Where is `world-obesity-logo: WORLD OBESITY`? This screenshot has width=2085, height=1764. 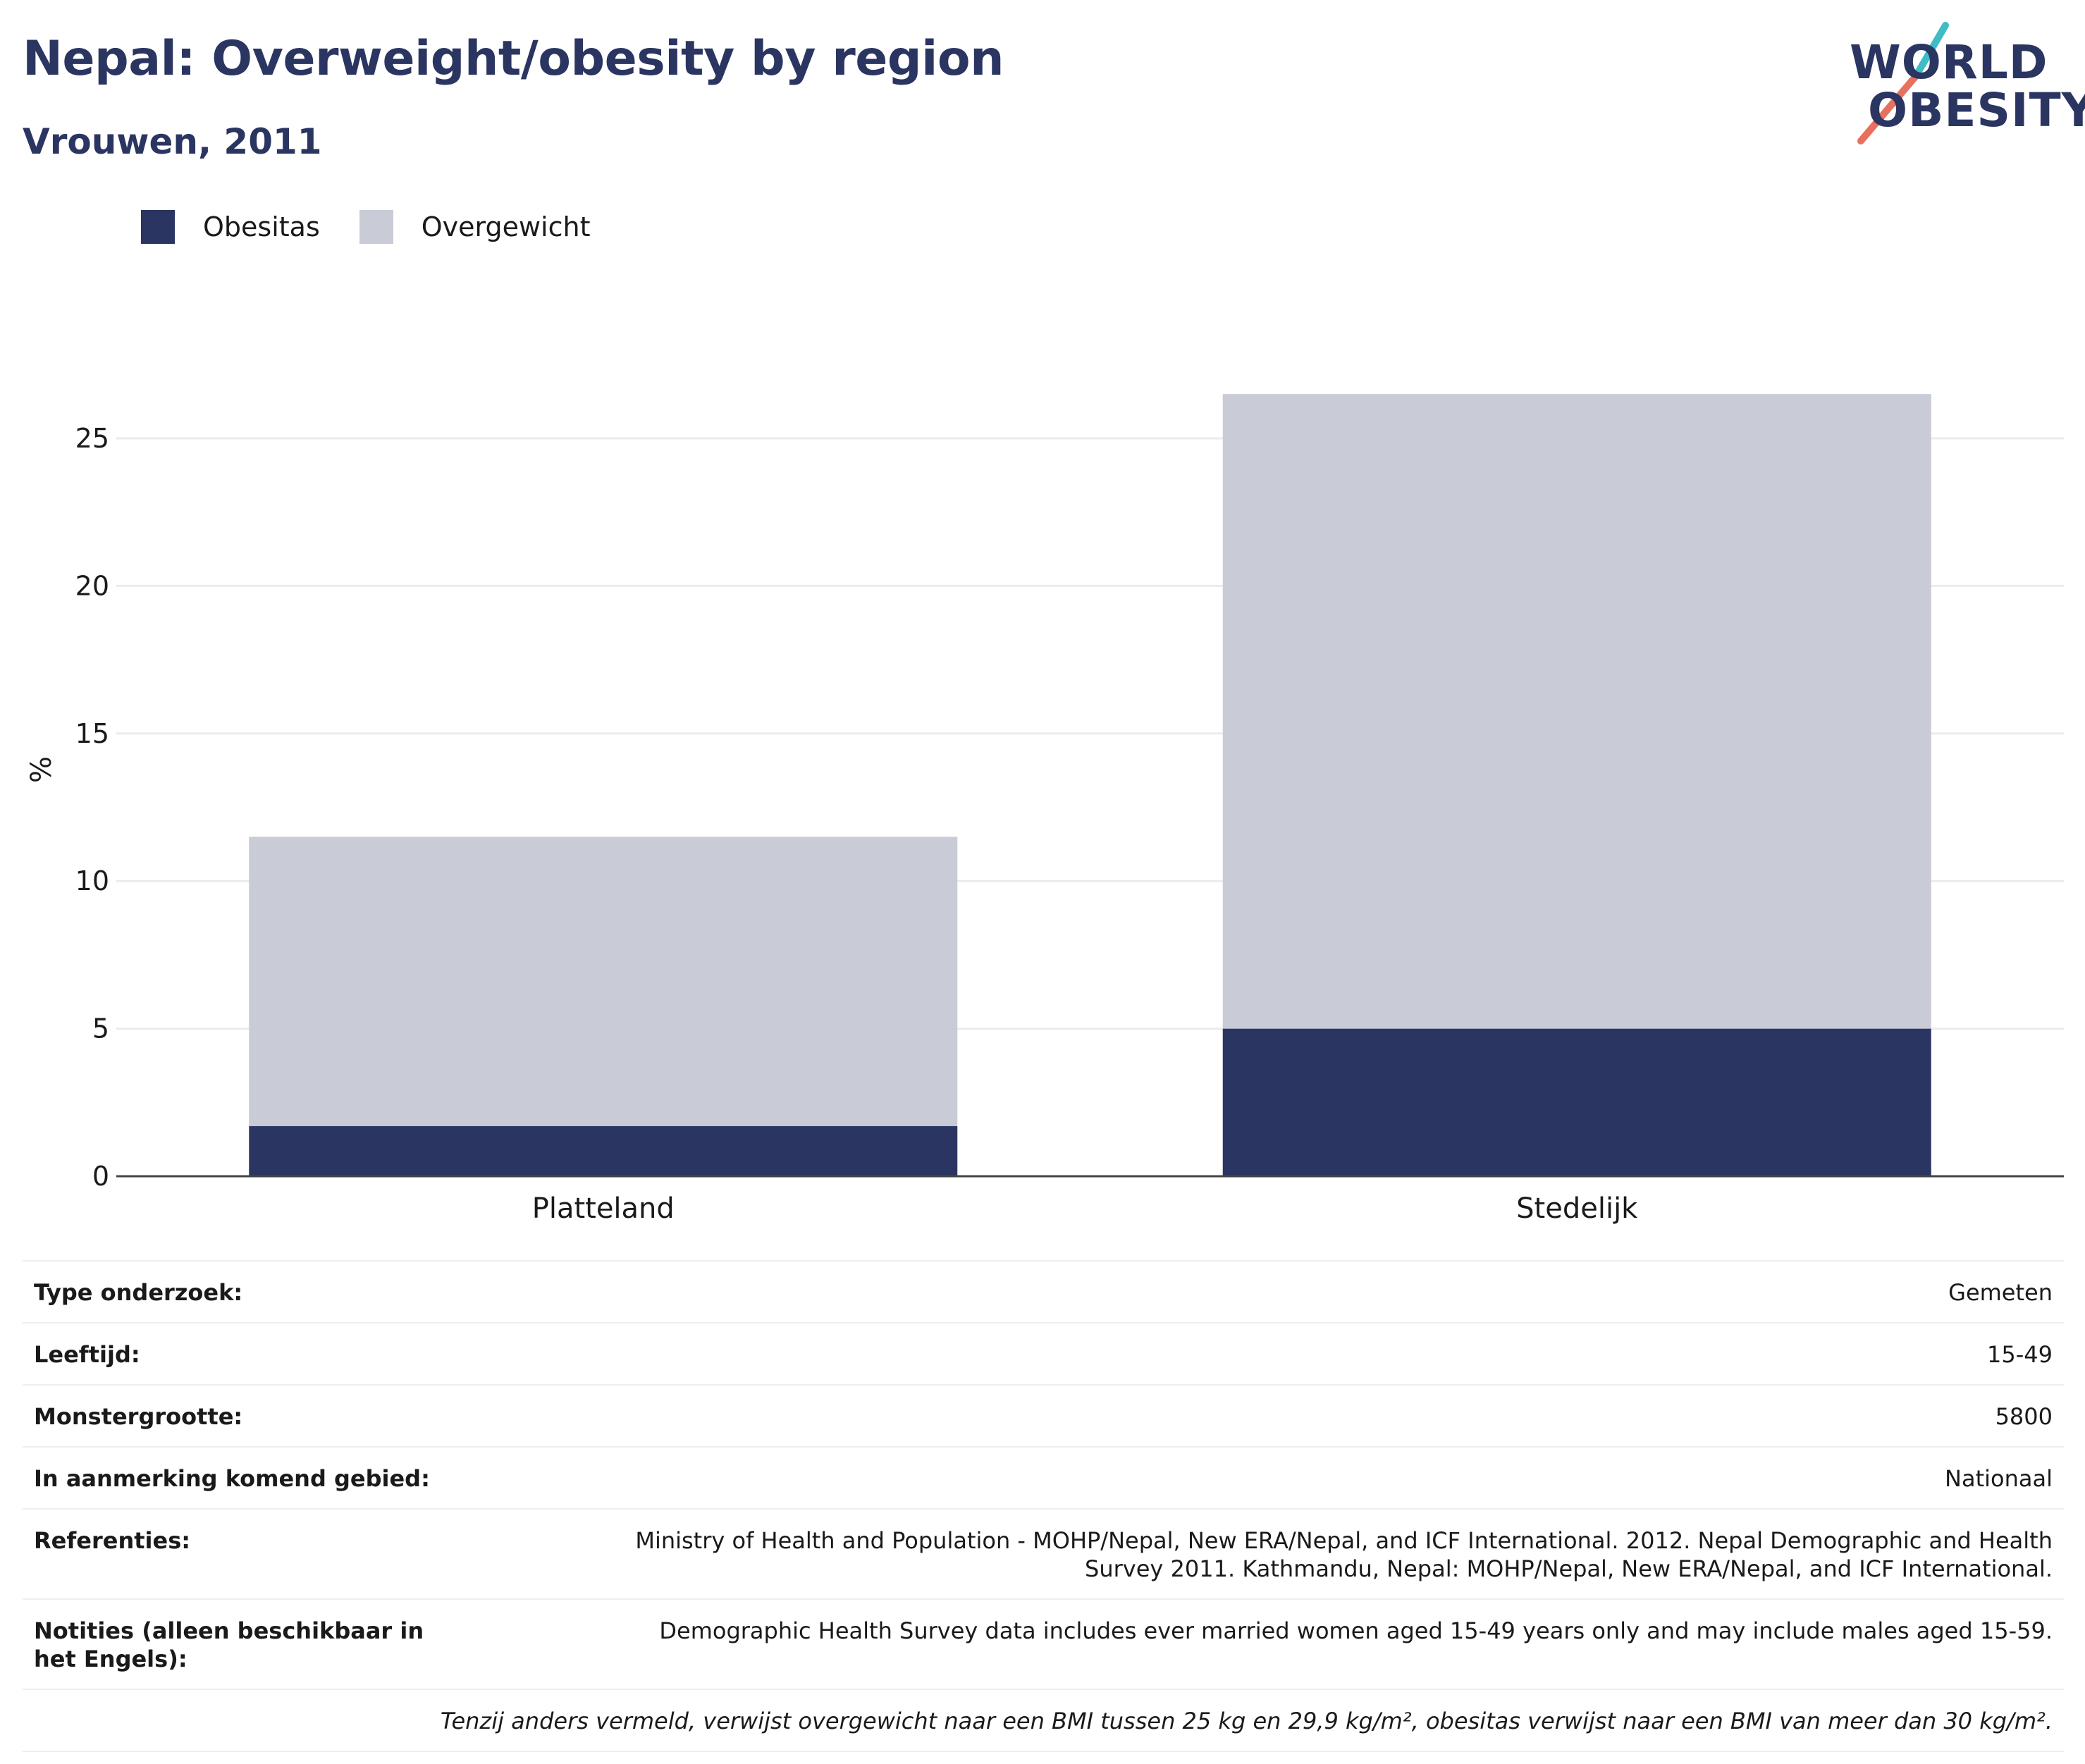 world-obesity-logo: WORLD OBESITY is located at coordinates (1963, 83).